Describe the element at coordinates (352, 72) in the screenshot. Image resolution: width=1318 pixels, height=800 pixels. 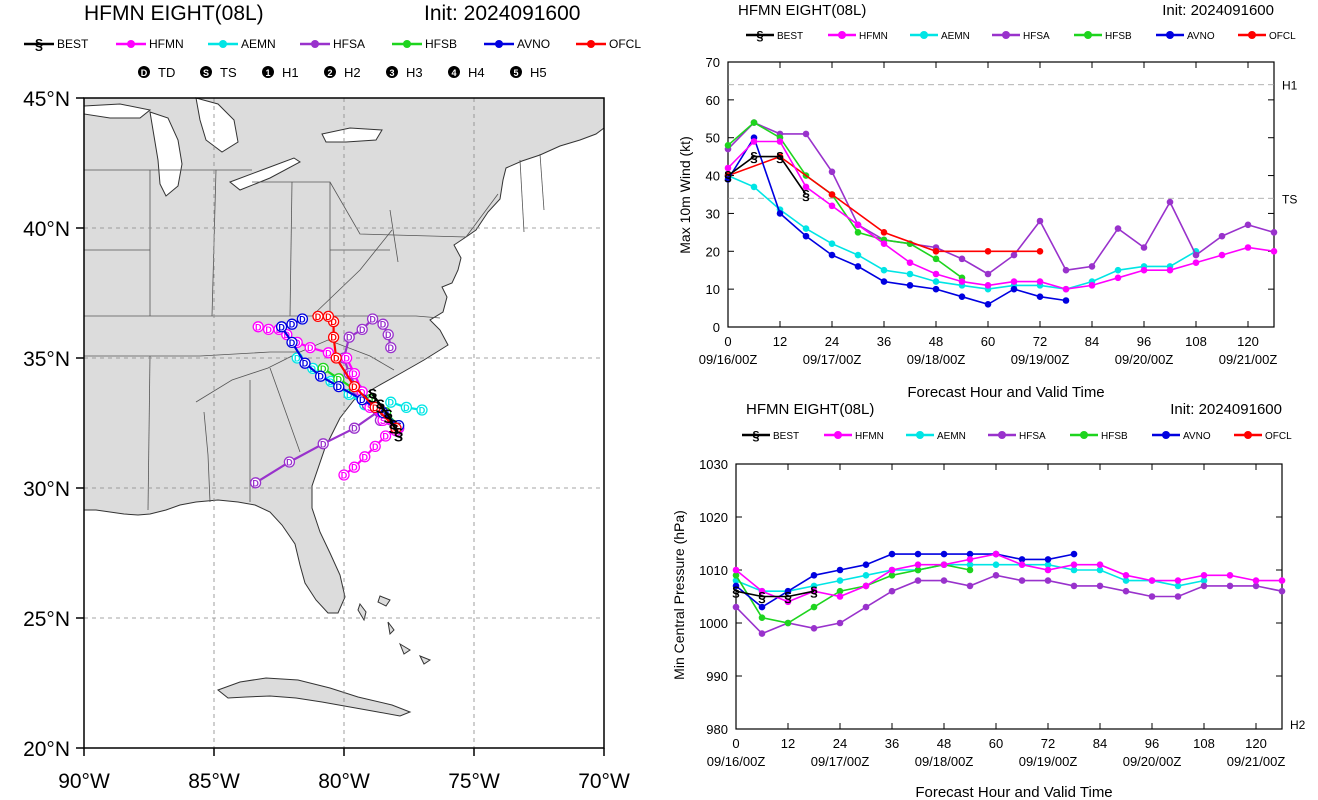
I see `intensity-label: H2` at that location.